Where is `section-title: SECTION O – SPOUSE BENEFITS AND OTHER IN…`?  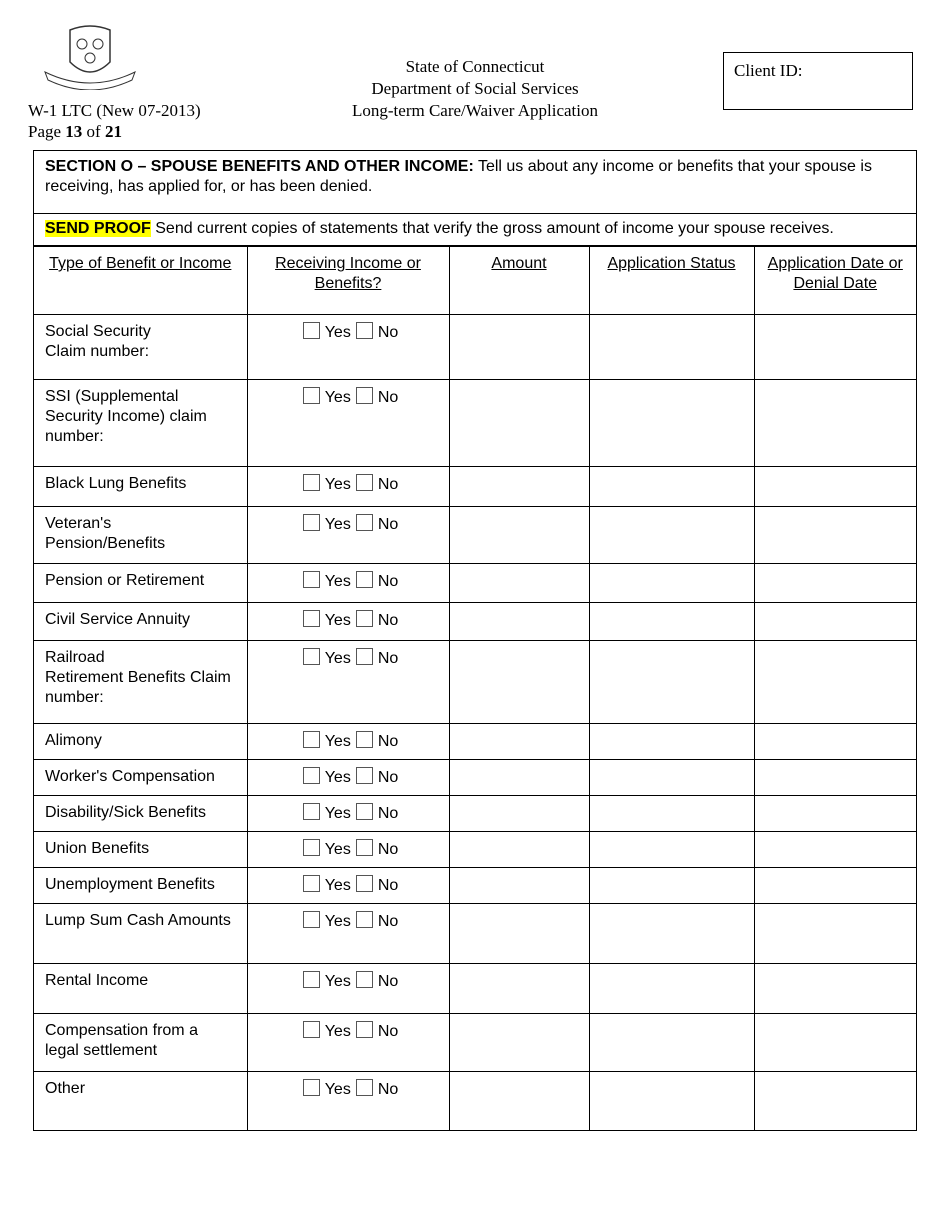
section-title: SECTION O – SPOUSE BENEFITS AND OTHER IN… is located at coordinates (259, 166).